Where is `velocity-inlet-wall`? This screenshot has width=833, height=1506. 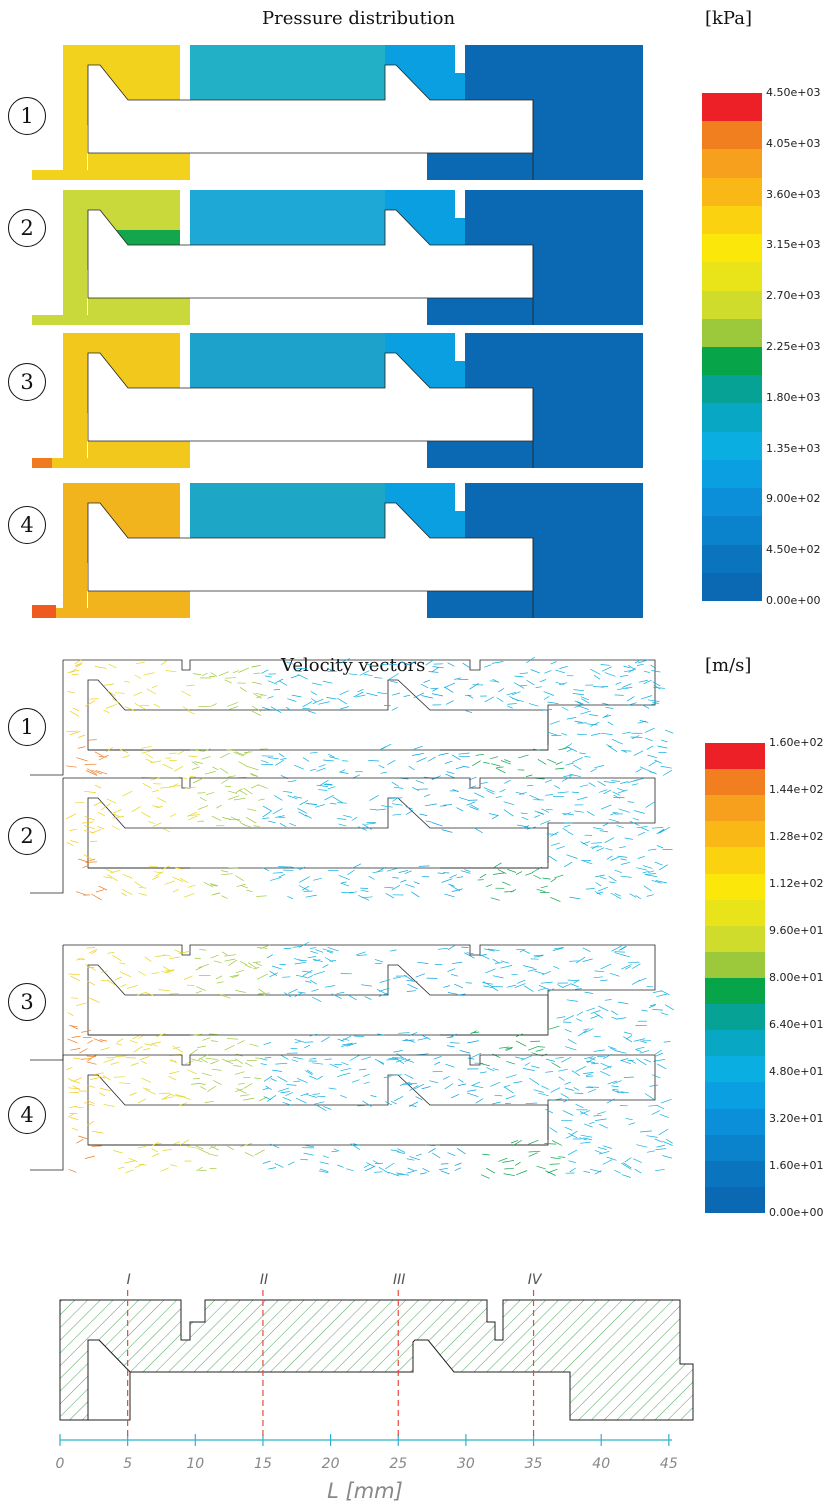 velocity-inlet-wall is located at coordinates (47, 718).